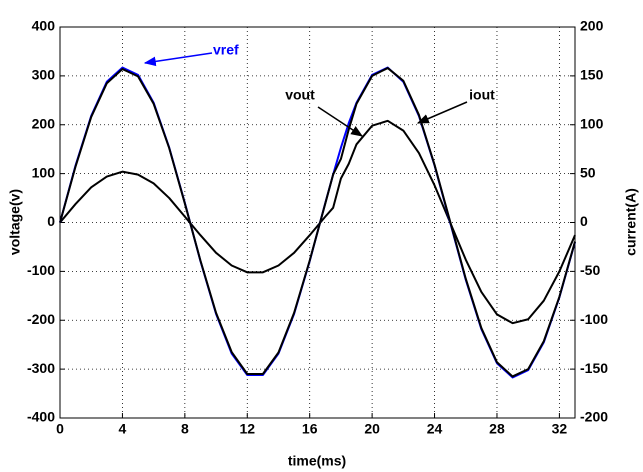  Describe the element at coordinates (44, 172) in the screenshot. I see `y-tick-label: 100` at that location.